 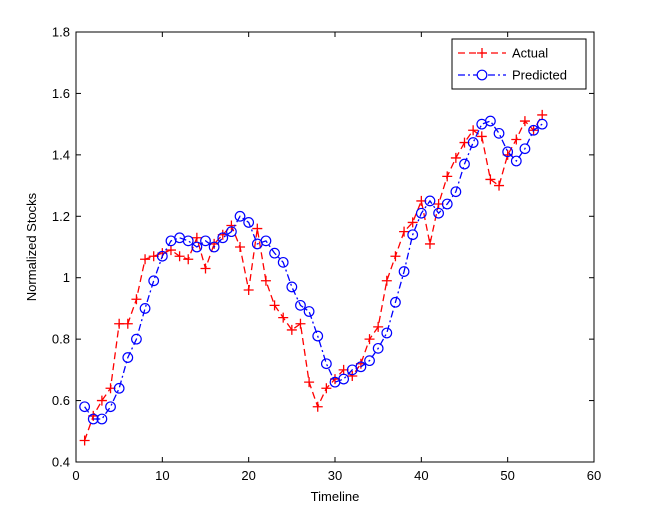 What do you see at coordinates (66, 277) in the screenshot?
I see `y-tick-label: 1` at bounding box center [66, 277].